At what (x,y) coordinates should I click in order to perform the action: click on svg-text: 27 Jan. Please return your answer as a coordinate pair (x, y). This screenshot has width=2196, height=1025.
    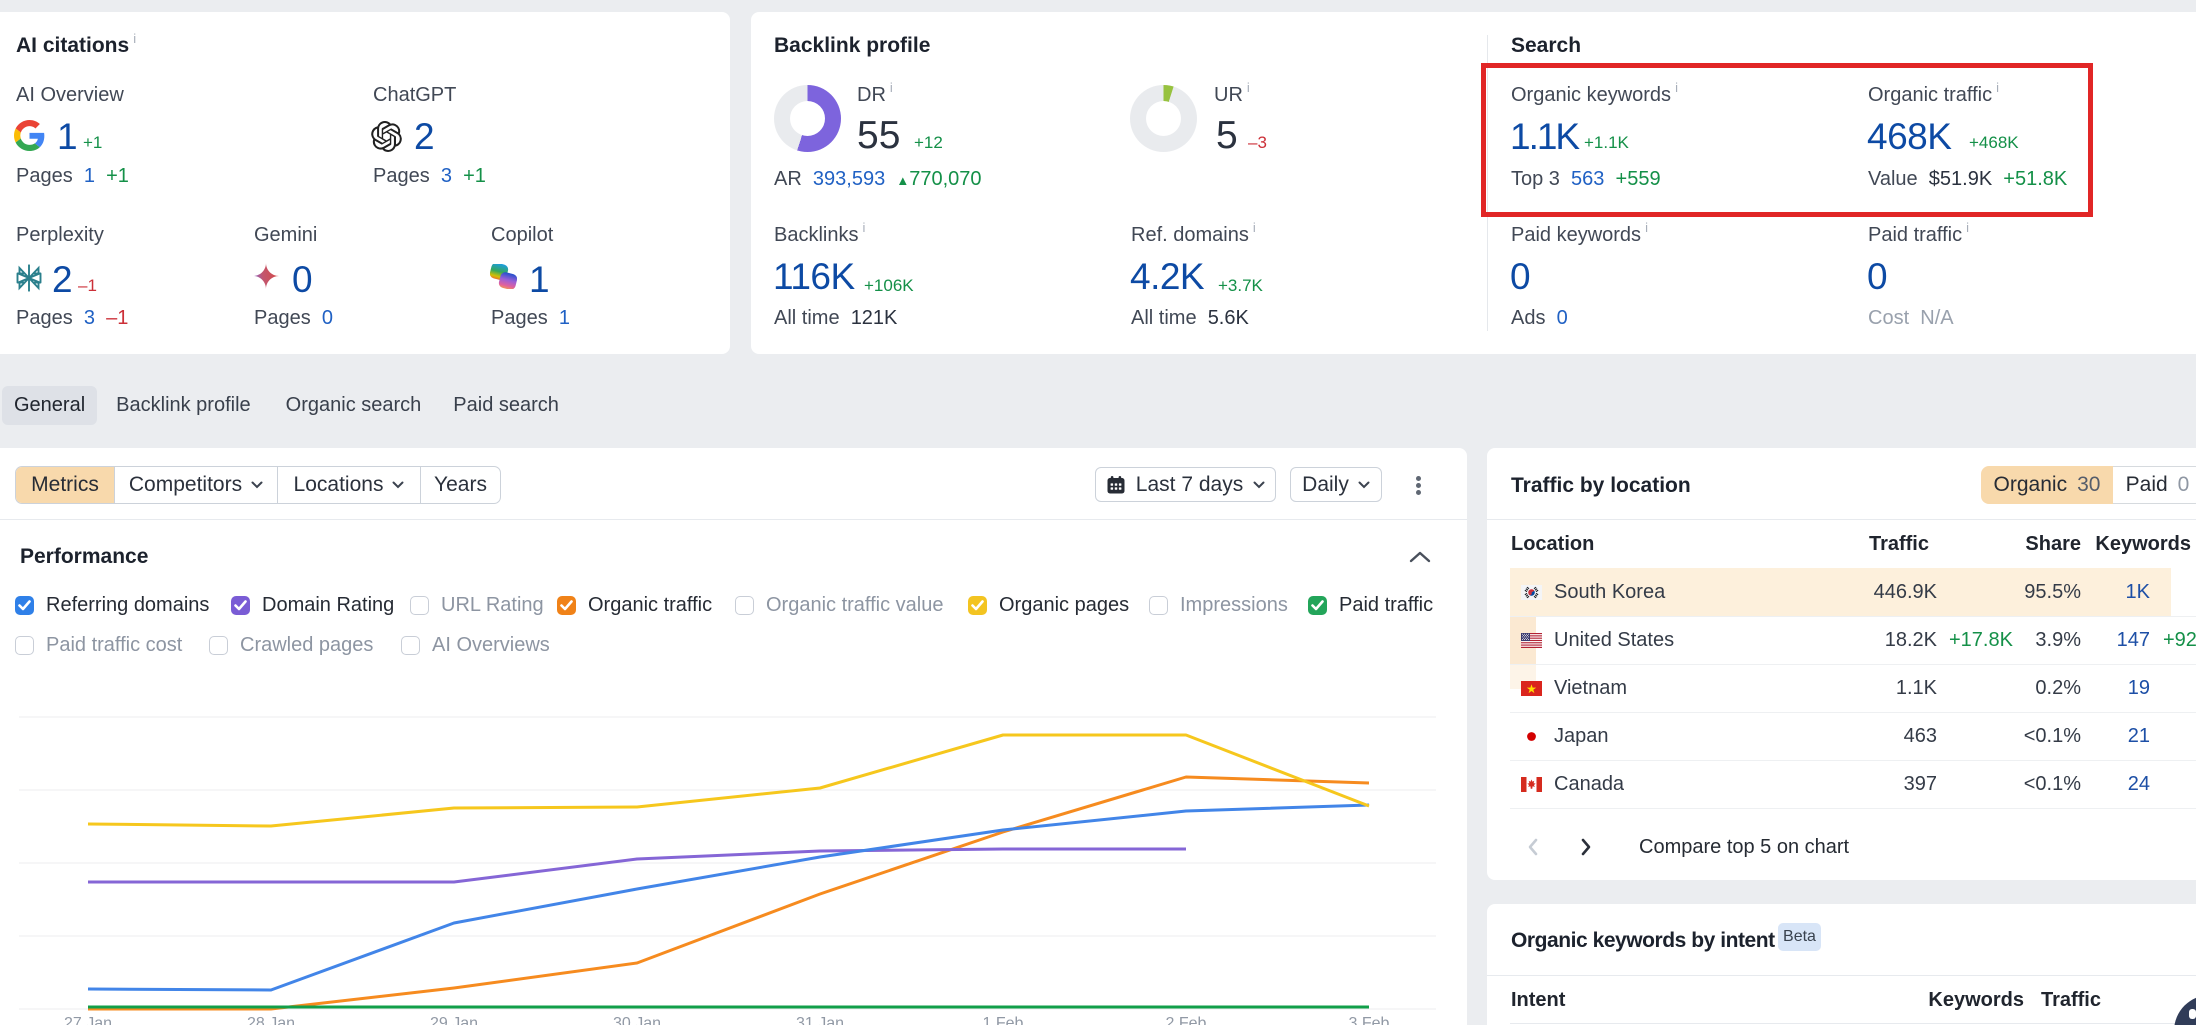
    Looking at the image, I should click on (88, 1020).